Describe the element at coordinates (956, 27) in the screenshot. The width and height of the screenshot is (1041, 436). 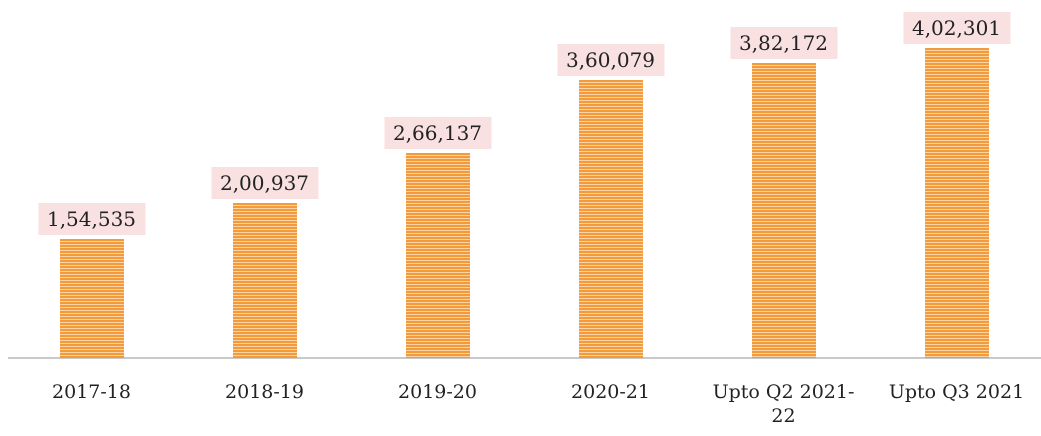
I see `data-label: 4,02,301` at that location.